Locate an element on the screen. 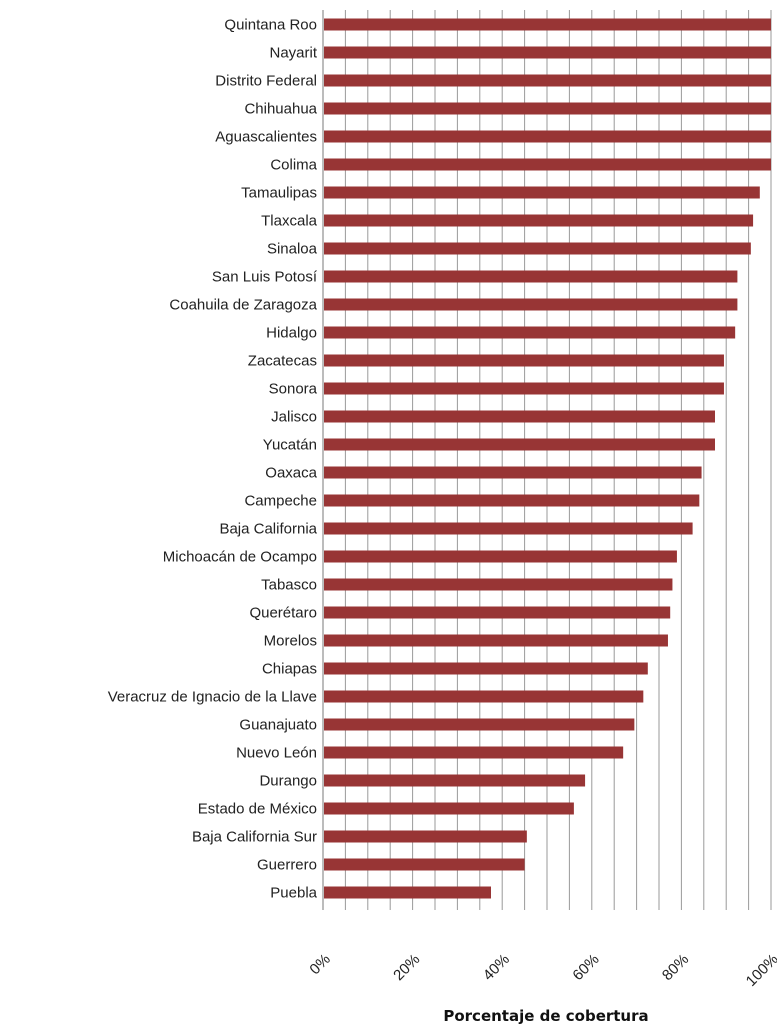 The height and width of the screenshot is (1034, 777). x-axis-title: Porcentaje de cobertura is located at coordinates (545, 1016).